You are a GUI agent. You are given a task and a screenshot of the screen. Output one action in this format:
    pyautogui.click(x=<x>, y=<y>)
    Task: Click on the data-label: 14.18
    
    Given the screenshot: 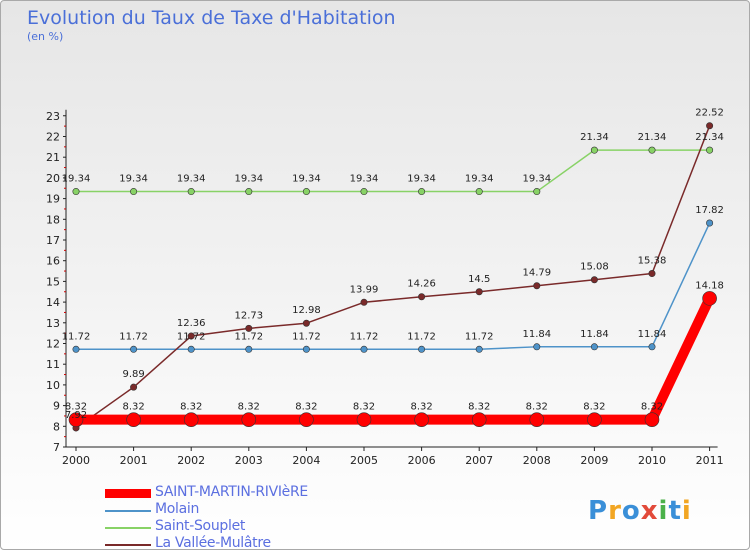 What is the action you would take?
    pyautogui.click(x=709, y=285)
    